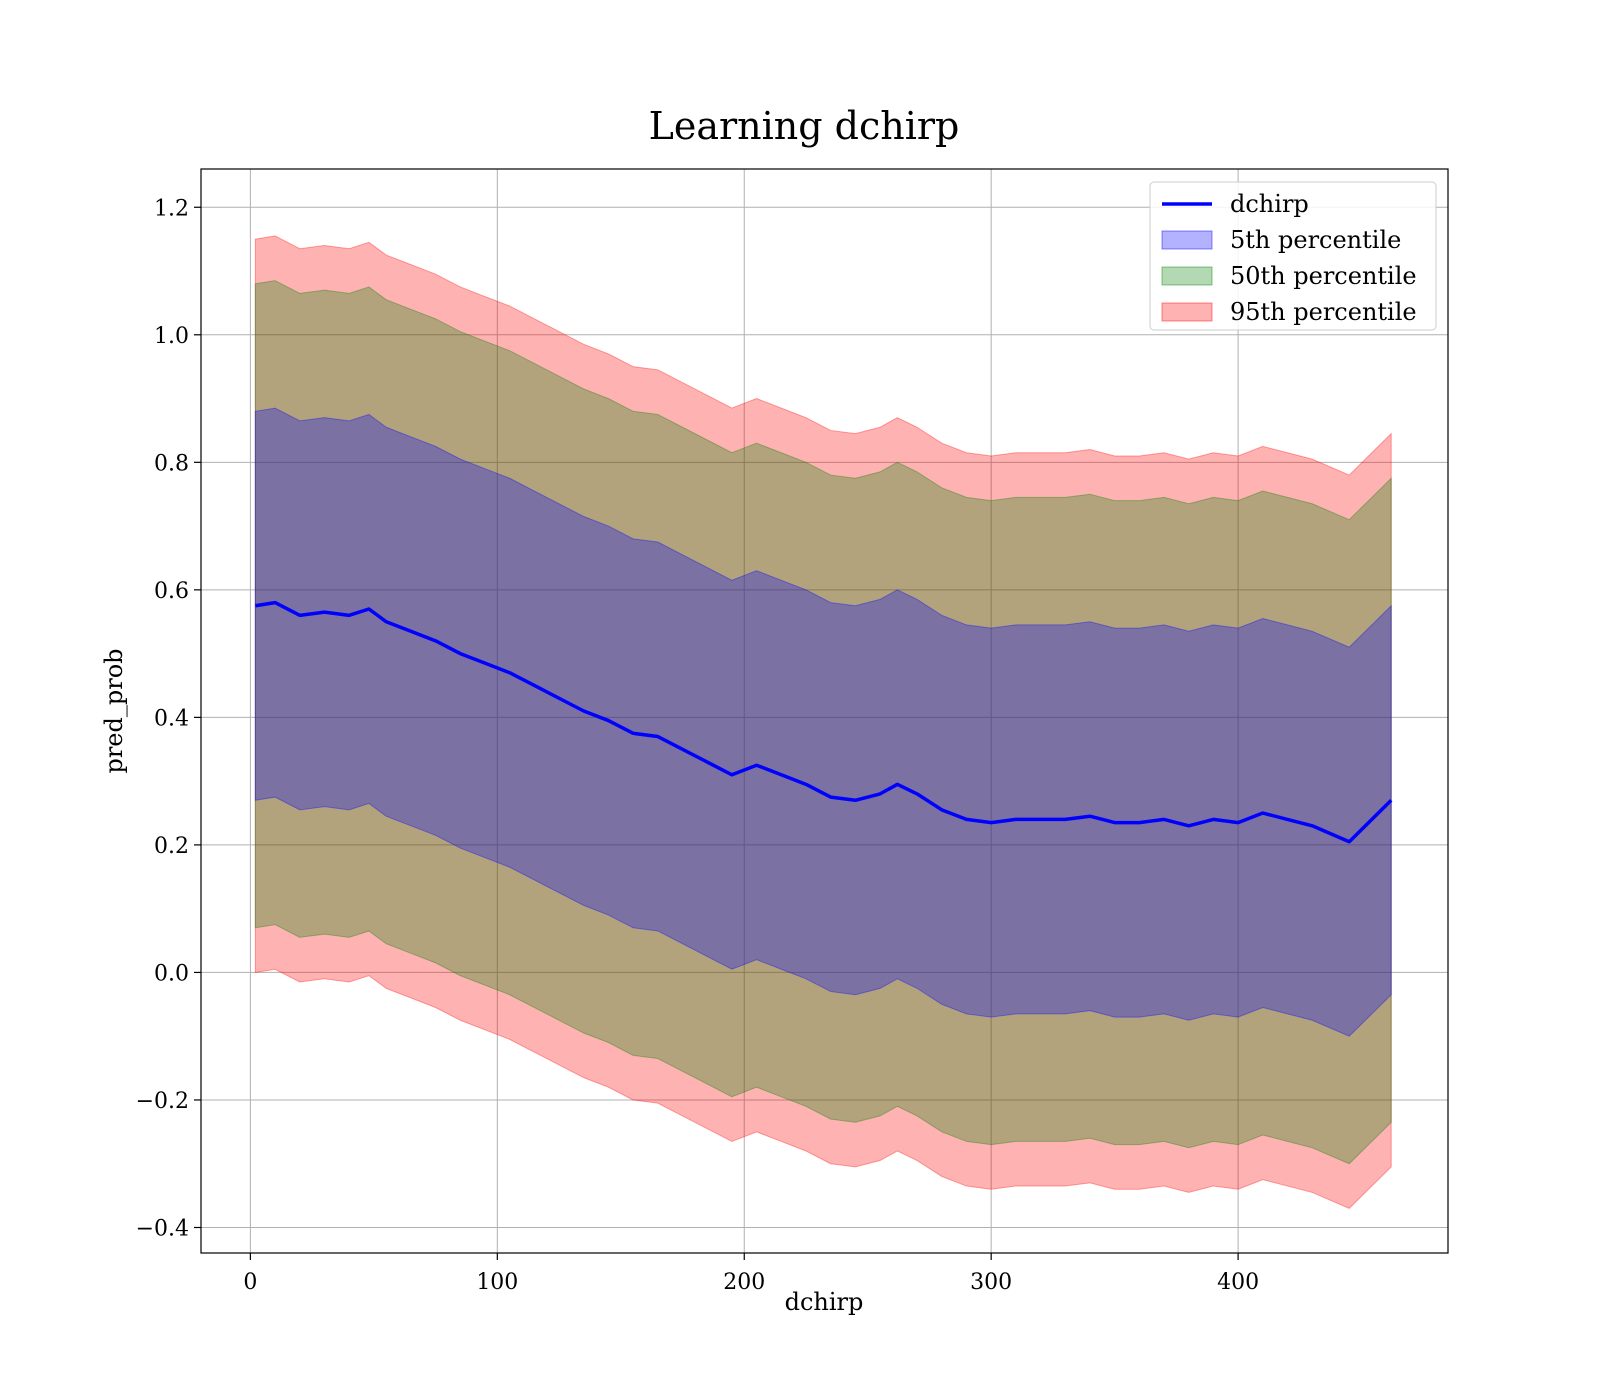 The width and height of the screenshot is (1600, 1400). What do you see at coordinates (1238, 1282) in the screenshot?
I see `x-tick-label-4: 400` at bounding box center [1238, 1282].